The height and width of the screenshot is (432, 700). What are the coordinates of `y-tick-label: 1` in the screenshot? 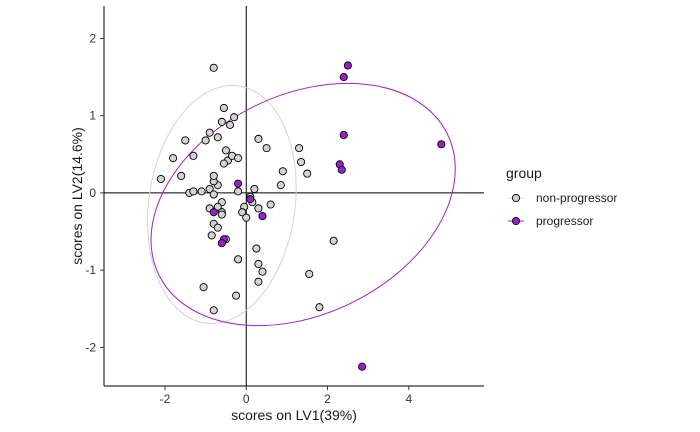 It's located at (92, 116).